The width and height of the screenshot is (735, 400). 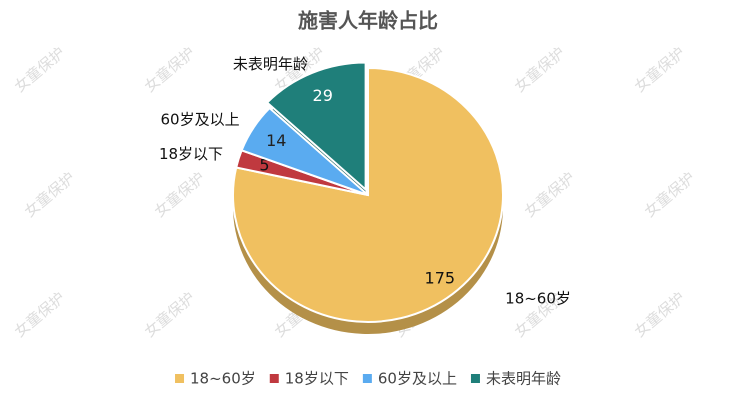 I want to click on chart-title: 施害人年龄占比, so click(x=368, y=21).